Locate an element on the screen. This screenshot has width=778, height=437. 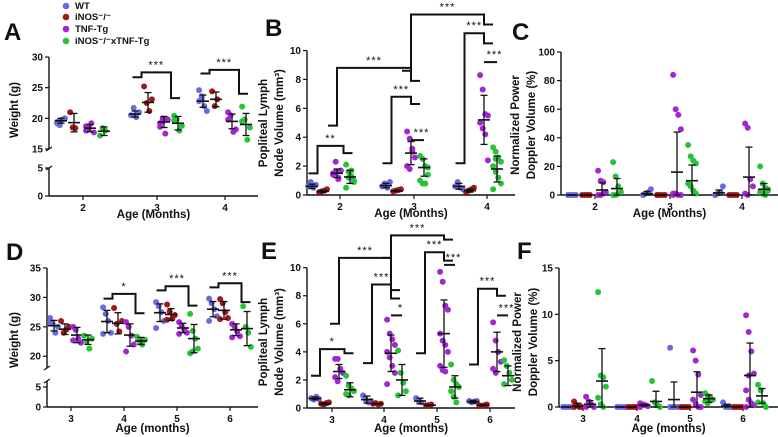
panel-letter: A is located at coordinates (12, 32).